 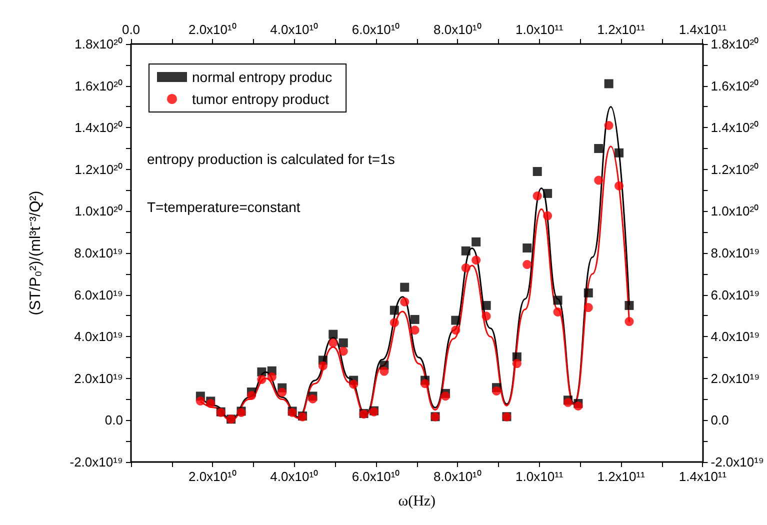 What do you see at coordinates (703, 476) in the screenshot?
I see `x-tick-label: 1.4x10¹¹` at bounding box center [703, 476].